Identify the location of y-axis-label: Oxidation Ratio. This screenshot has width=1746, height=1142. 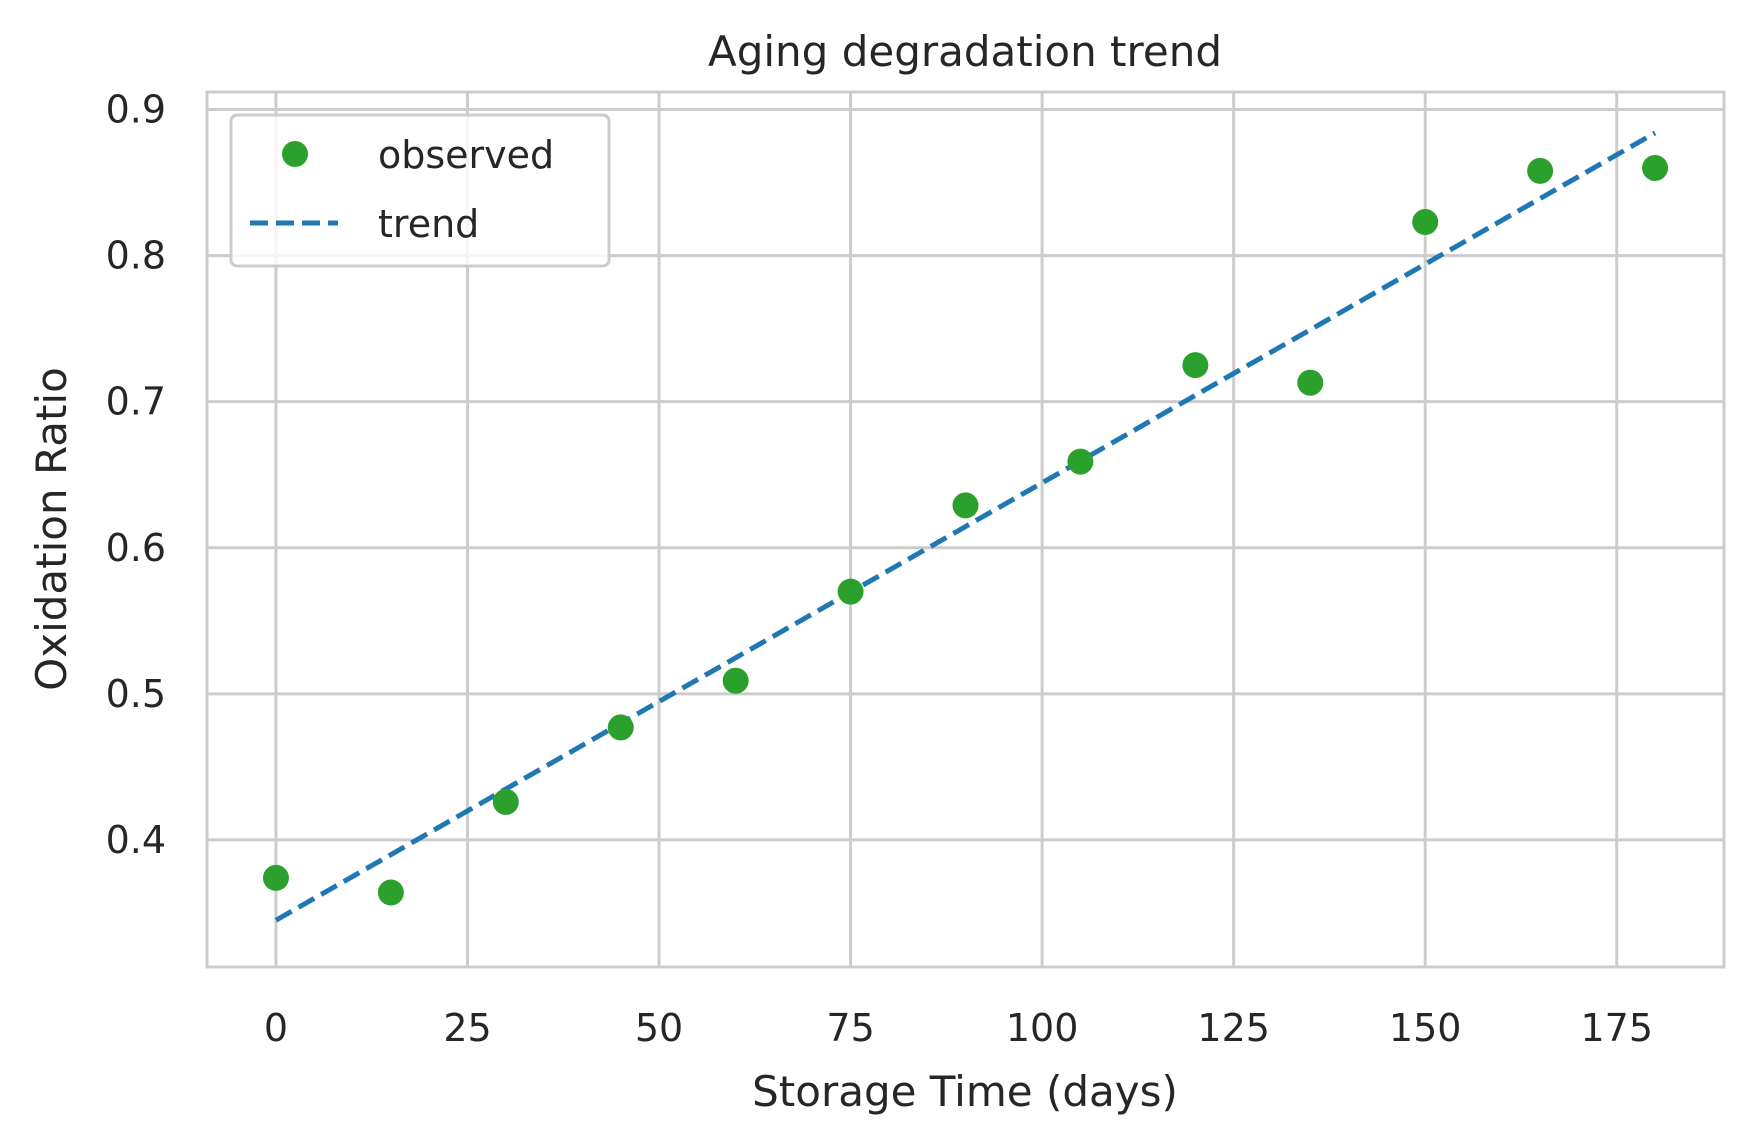
(51, 529).